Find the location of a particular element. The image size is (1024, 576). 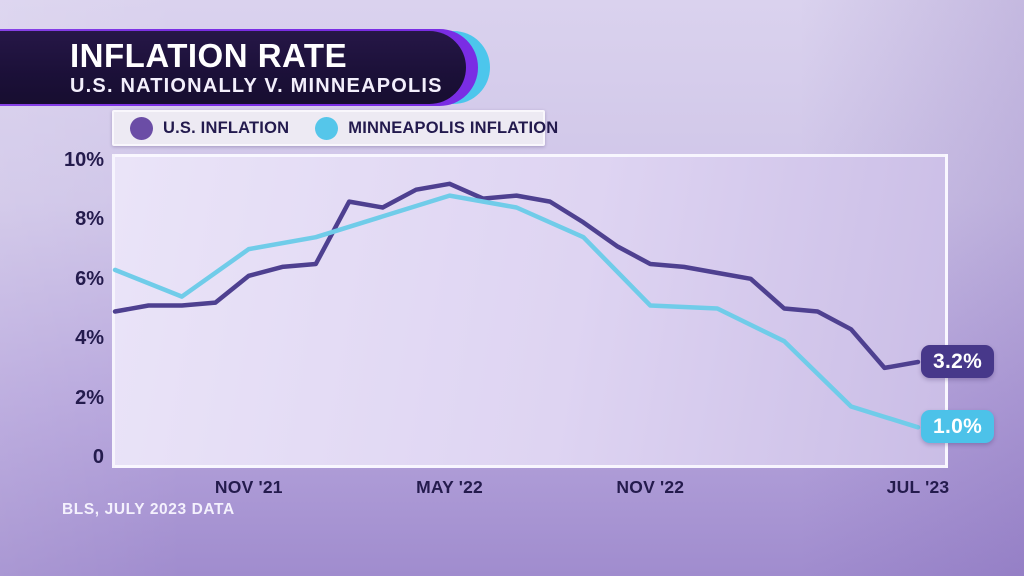

x-tick-label: NOV '22 is located at coordinates (650, 487).